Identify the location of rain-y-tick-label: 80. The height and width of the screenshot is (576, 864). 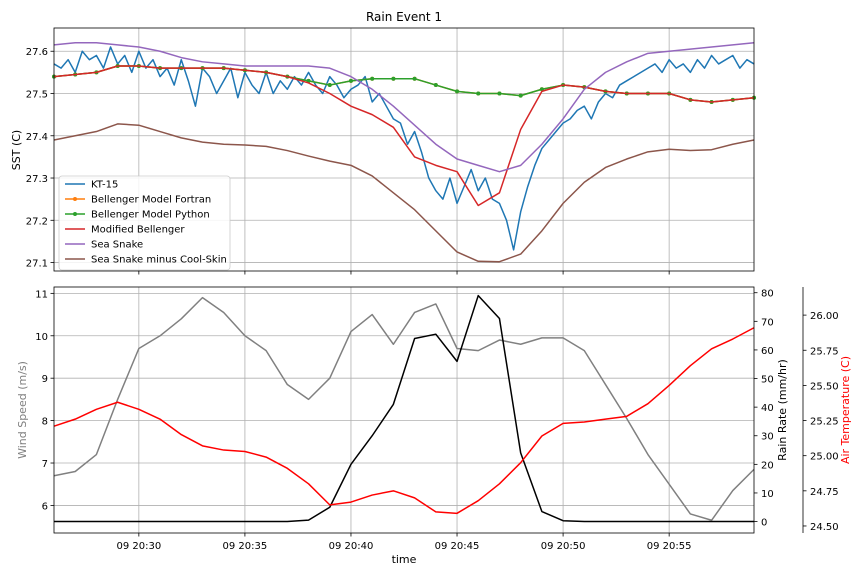
(767, 294).